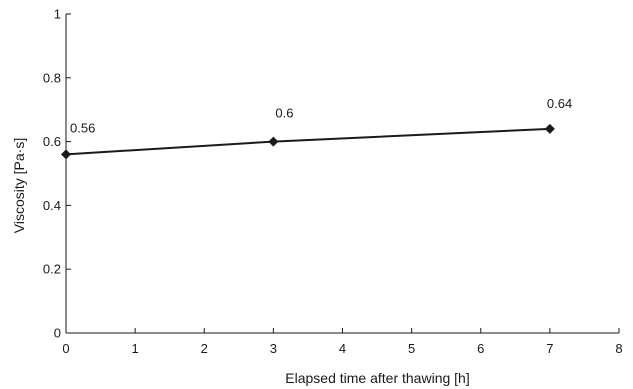 This screenshot has width=633, height=389. I want to click on y-tick-label: 0.2, so click(52, 269).